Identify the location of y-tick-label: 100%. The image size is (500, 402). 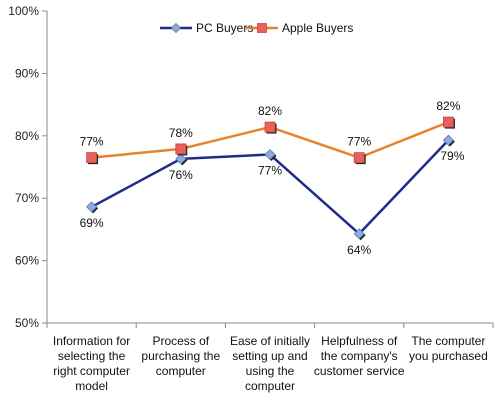
(23, 11).